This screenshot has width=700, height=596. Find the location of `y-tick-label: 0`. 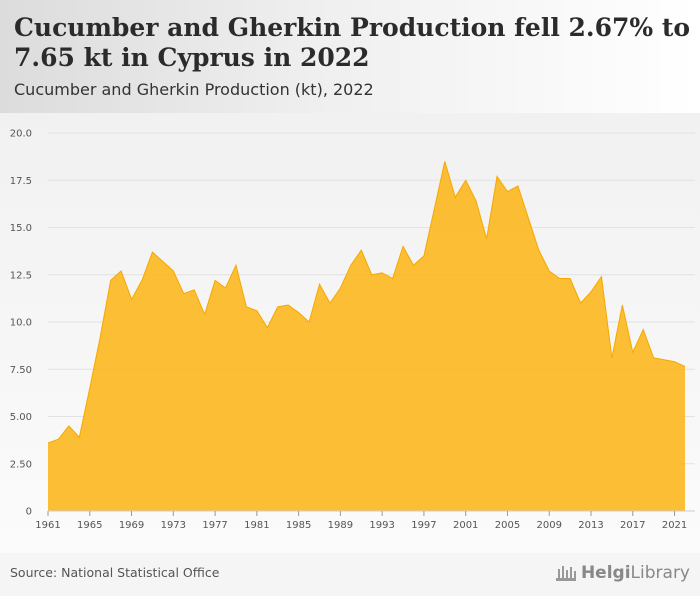

y-tick-label: 0 is located at coordinates (29, 512).